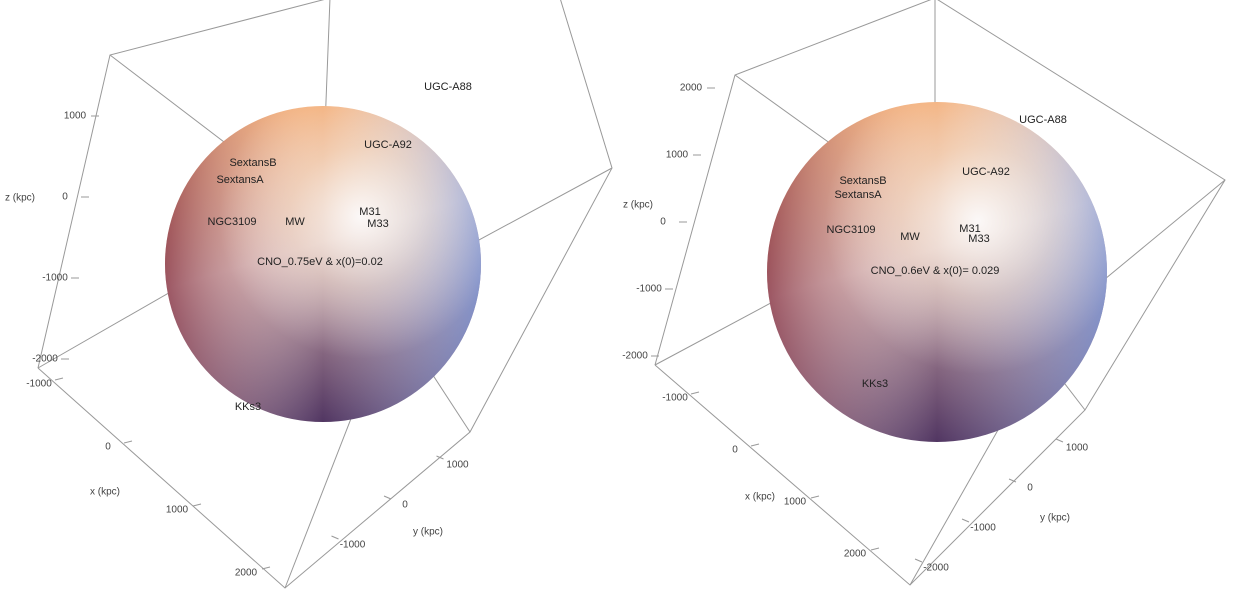 The height and width of the screenshot is (592, 1233). I want to click on y-tick-label: -2000, so click(936, 568).